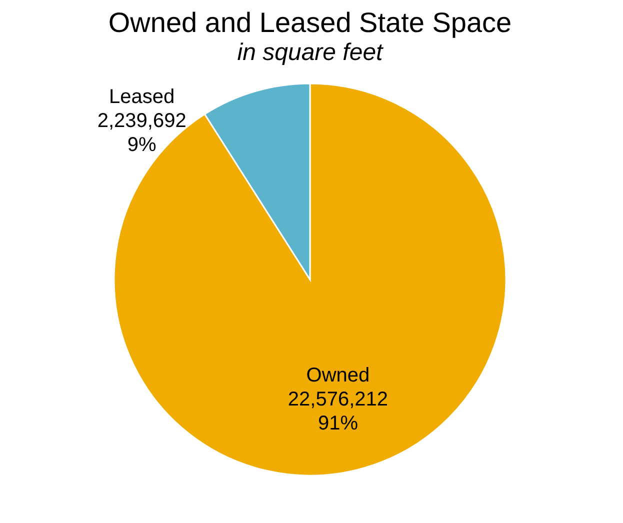  Describe the element at coordinates (142, 97) in the screenshot. I see `slice-label: Leased` at that location.